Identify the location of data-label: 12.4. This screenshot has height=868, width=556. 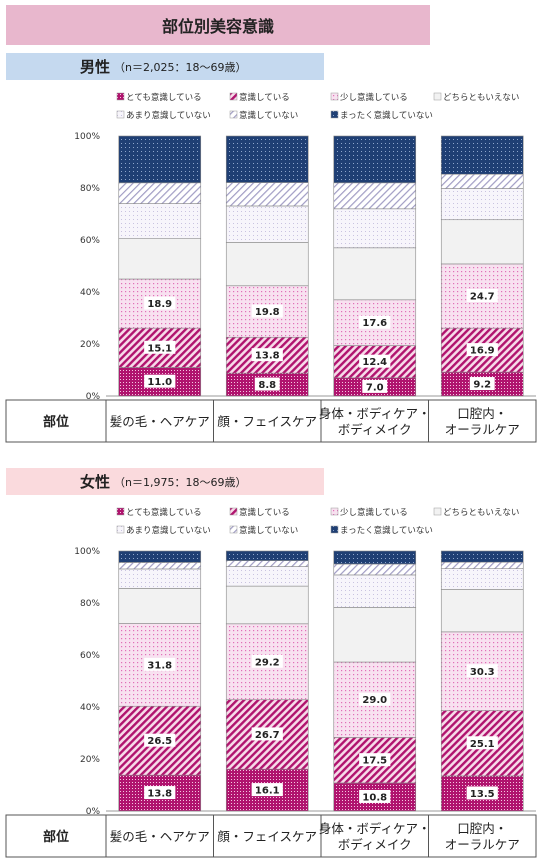
(374, 362).